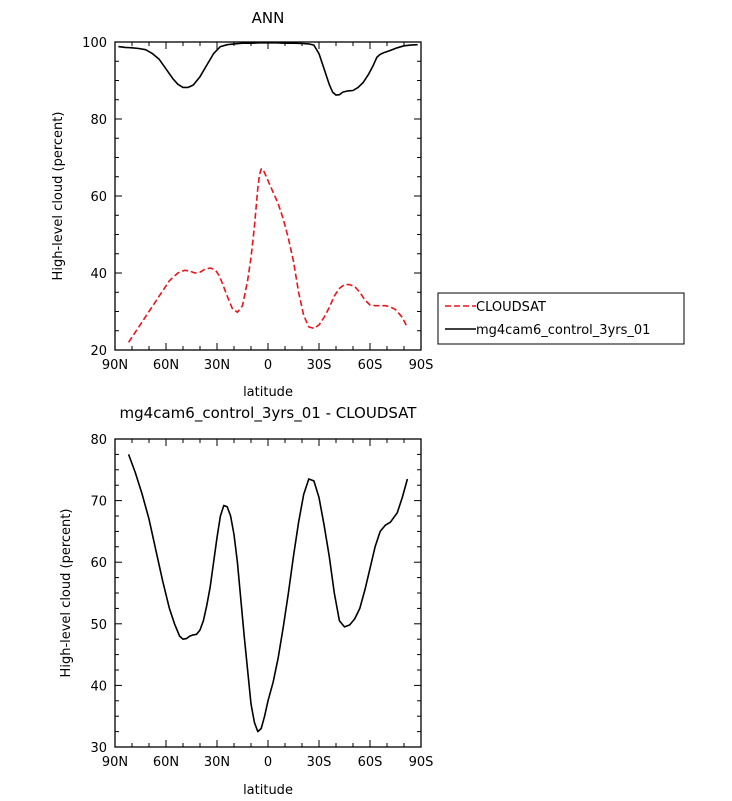  I want to click on bottom-y-tick-label: 40, so click(98, 686).